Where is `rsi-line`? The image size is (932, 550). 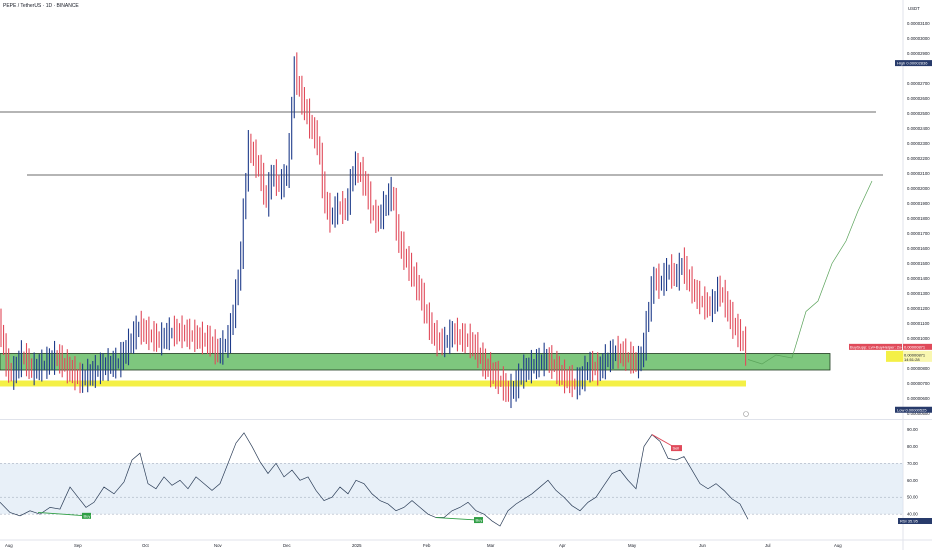 rsi-line is located at coordinates (374, 479).